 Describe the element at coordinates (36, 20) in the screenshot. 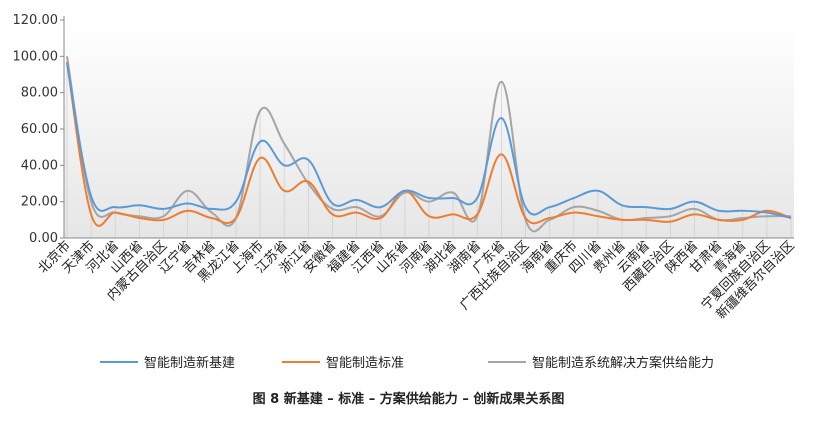

I see `y-tick-label: 120.00` at that location.